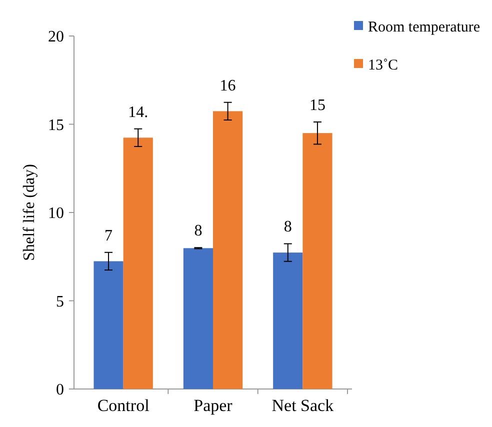  What do you see at coordinates (60, 301) in the screenshot?
I see `y-tick-label: 5` at bounding box center [60, 301].